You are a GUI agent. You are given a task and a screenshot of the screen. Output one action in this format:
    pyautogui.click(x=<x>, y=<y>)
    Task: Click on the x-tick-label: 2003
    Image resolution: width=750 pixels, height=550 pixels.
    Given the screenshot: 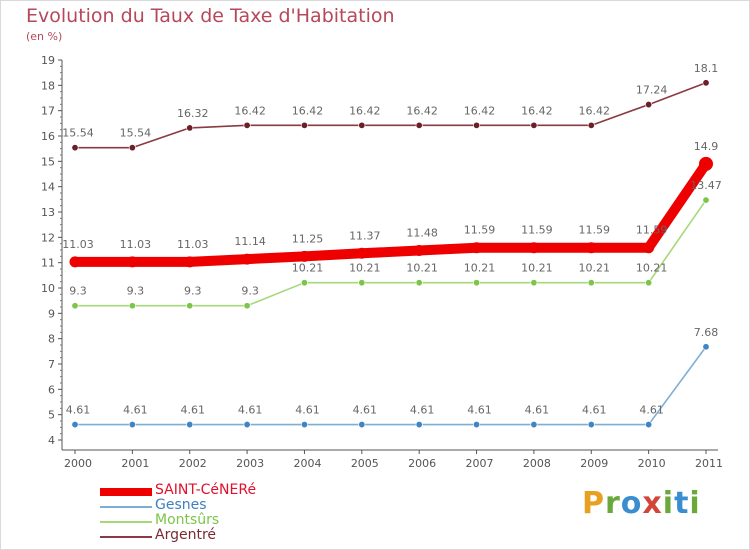 What is the action you would take?
    pyautogui.click(x=250, y=463)
    